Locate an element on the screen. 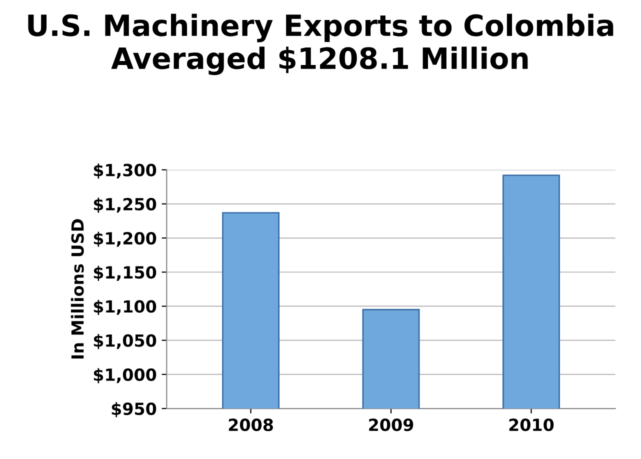  y-tick-label: $1,300 is located at coordinates (125, 171).